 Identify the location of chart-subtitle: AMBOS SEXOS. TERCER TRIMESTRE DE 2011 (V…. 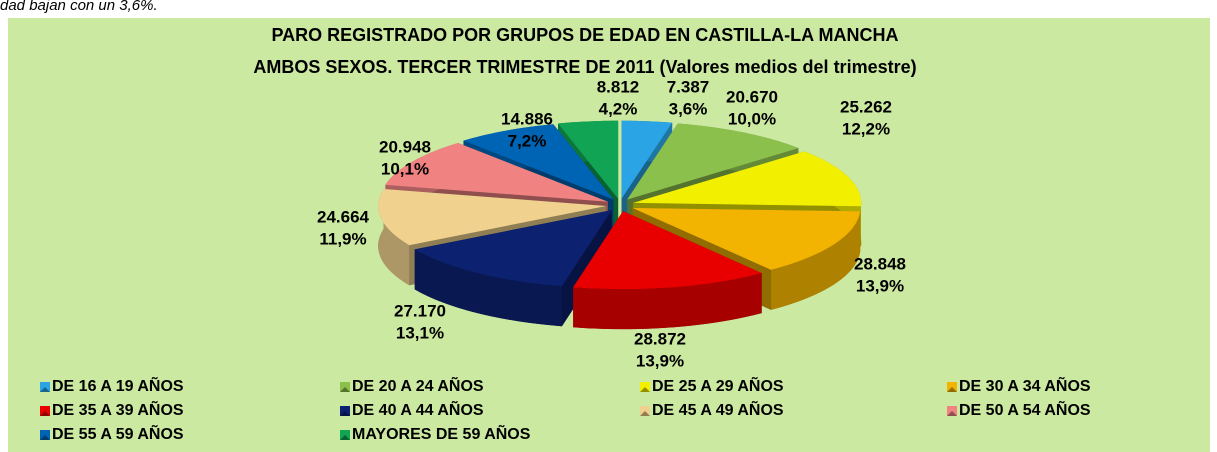
(584, 67).